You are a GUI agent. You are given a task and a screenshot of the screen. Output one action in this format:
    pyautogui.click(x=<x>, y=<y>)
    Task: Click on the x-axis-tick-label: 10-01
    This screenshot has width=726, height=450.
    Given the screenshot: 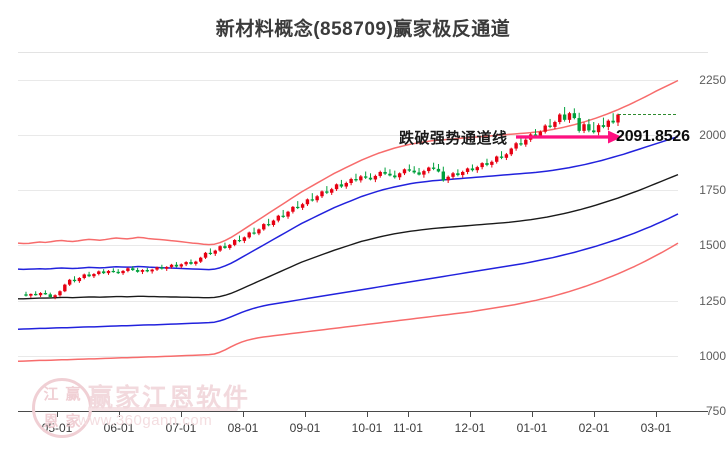 What is the action you would take?
    pyautogui.click(x=367, y=428)
    